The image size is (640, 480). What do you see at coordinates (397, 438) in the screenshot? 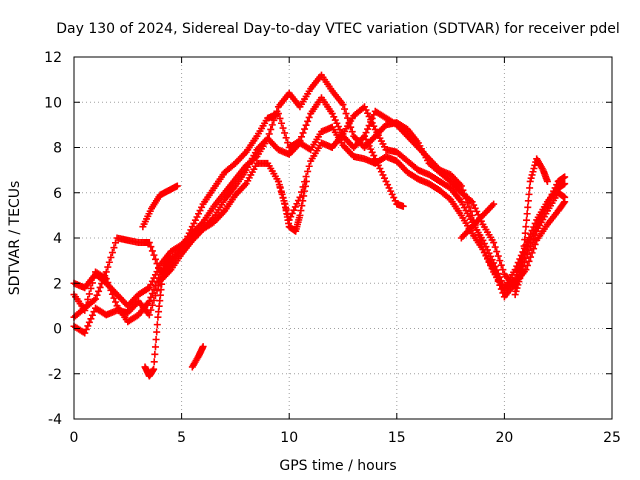
I see `x-tick-label: 15` at bounding box center [397, 438].